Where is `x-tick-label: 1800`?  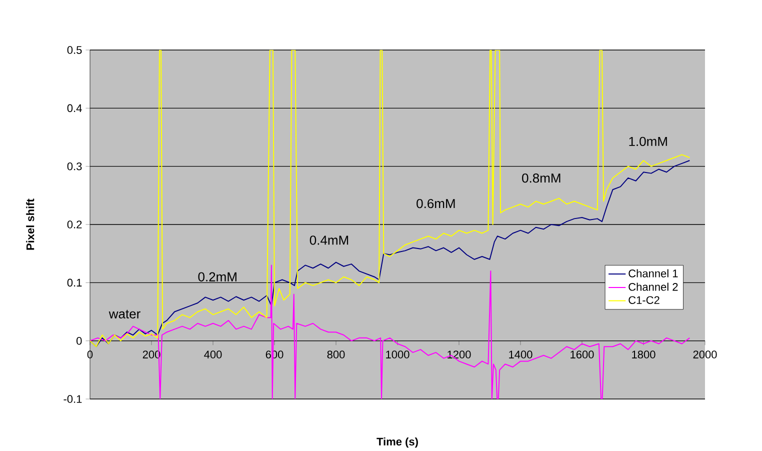
x-tick-label: 1800 is located at coordinates (644, 354).